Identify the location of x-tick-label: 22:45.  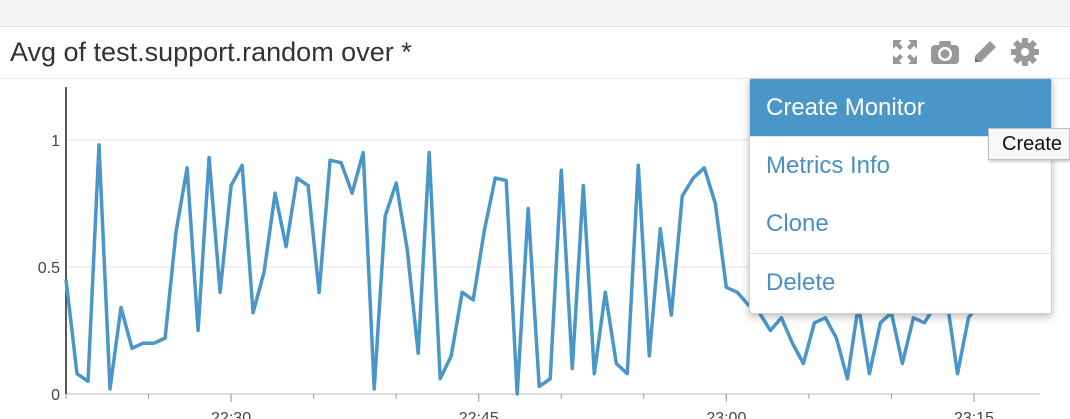
(479, 414).